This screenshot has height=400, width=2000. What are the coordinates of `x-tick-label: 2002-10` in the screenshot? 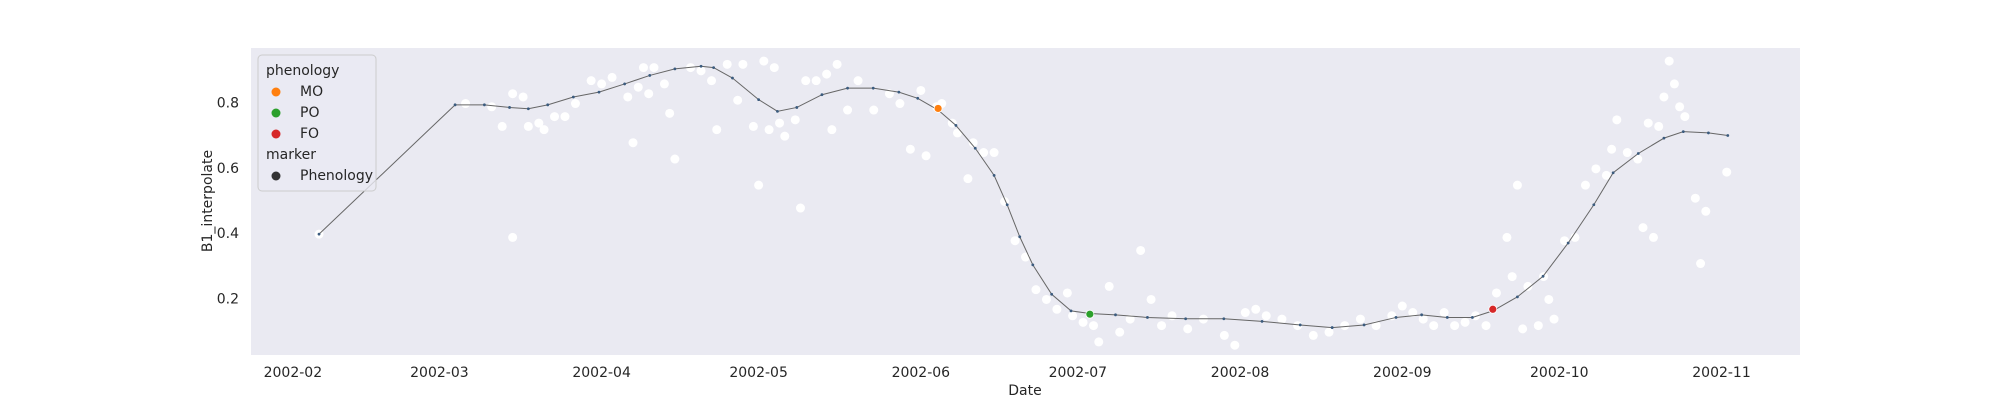 It's located at (1559, 373).